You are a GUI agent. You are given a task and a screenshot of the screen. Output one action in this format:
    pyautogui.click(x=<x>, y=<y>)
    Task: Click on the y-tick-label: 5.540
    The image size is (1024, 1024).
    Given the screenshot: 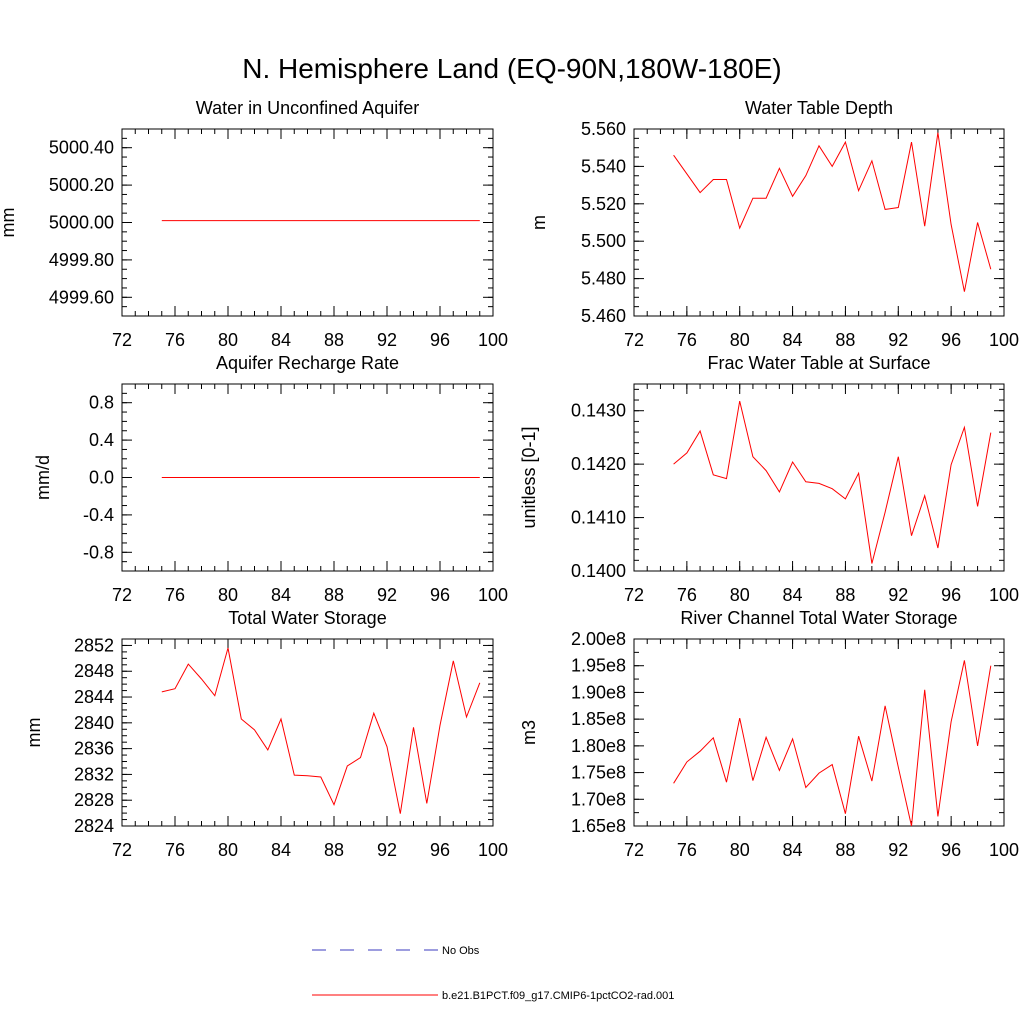 What is the action you would take?
    pyautogui.click(x=603, y=166)
    